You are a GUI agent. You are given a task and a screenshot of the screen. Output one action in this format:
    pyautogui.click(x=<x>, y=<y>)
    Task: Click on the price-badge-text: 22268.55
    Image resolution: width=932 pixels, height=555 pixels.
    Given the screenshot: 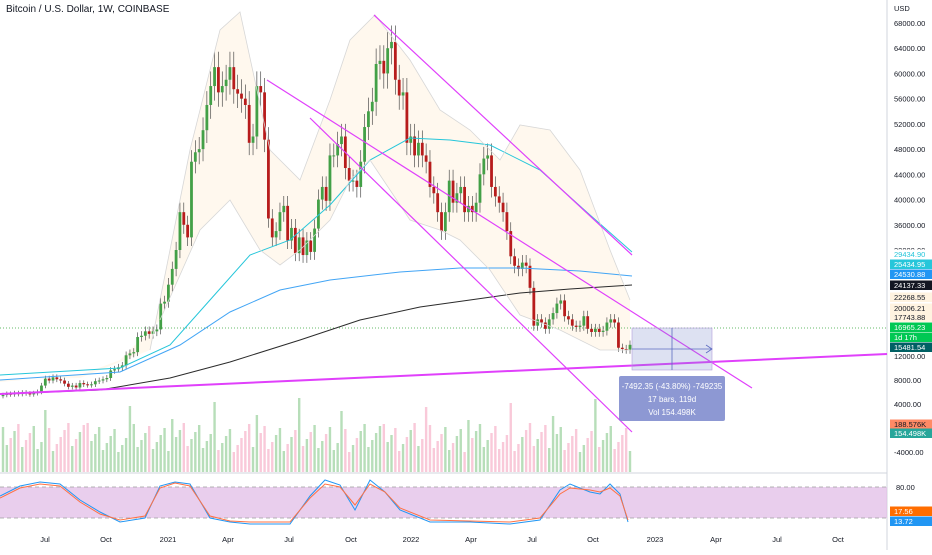 What is the action you would take?
    pyautogui.click(x=909, y=297)
    